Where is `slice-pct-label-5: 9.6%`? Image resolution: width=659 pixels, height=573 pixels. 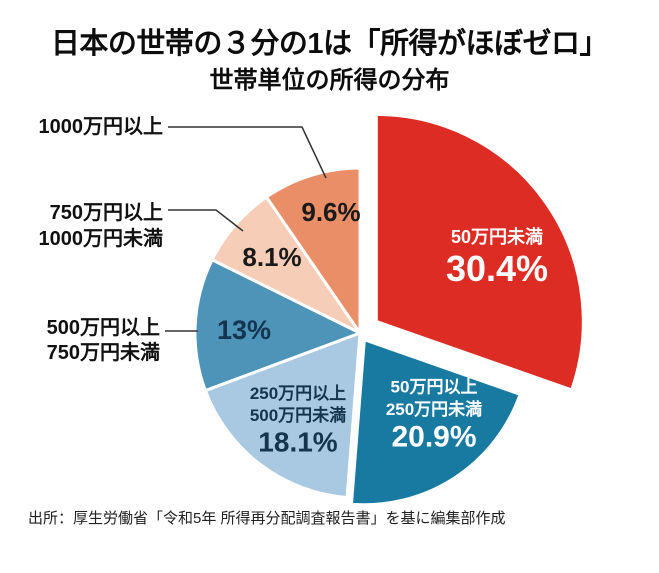 slice-pct-label-5: 9.6% is located at coordinates (330, 212).